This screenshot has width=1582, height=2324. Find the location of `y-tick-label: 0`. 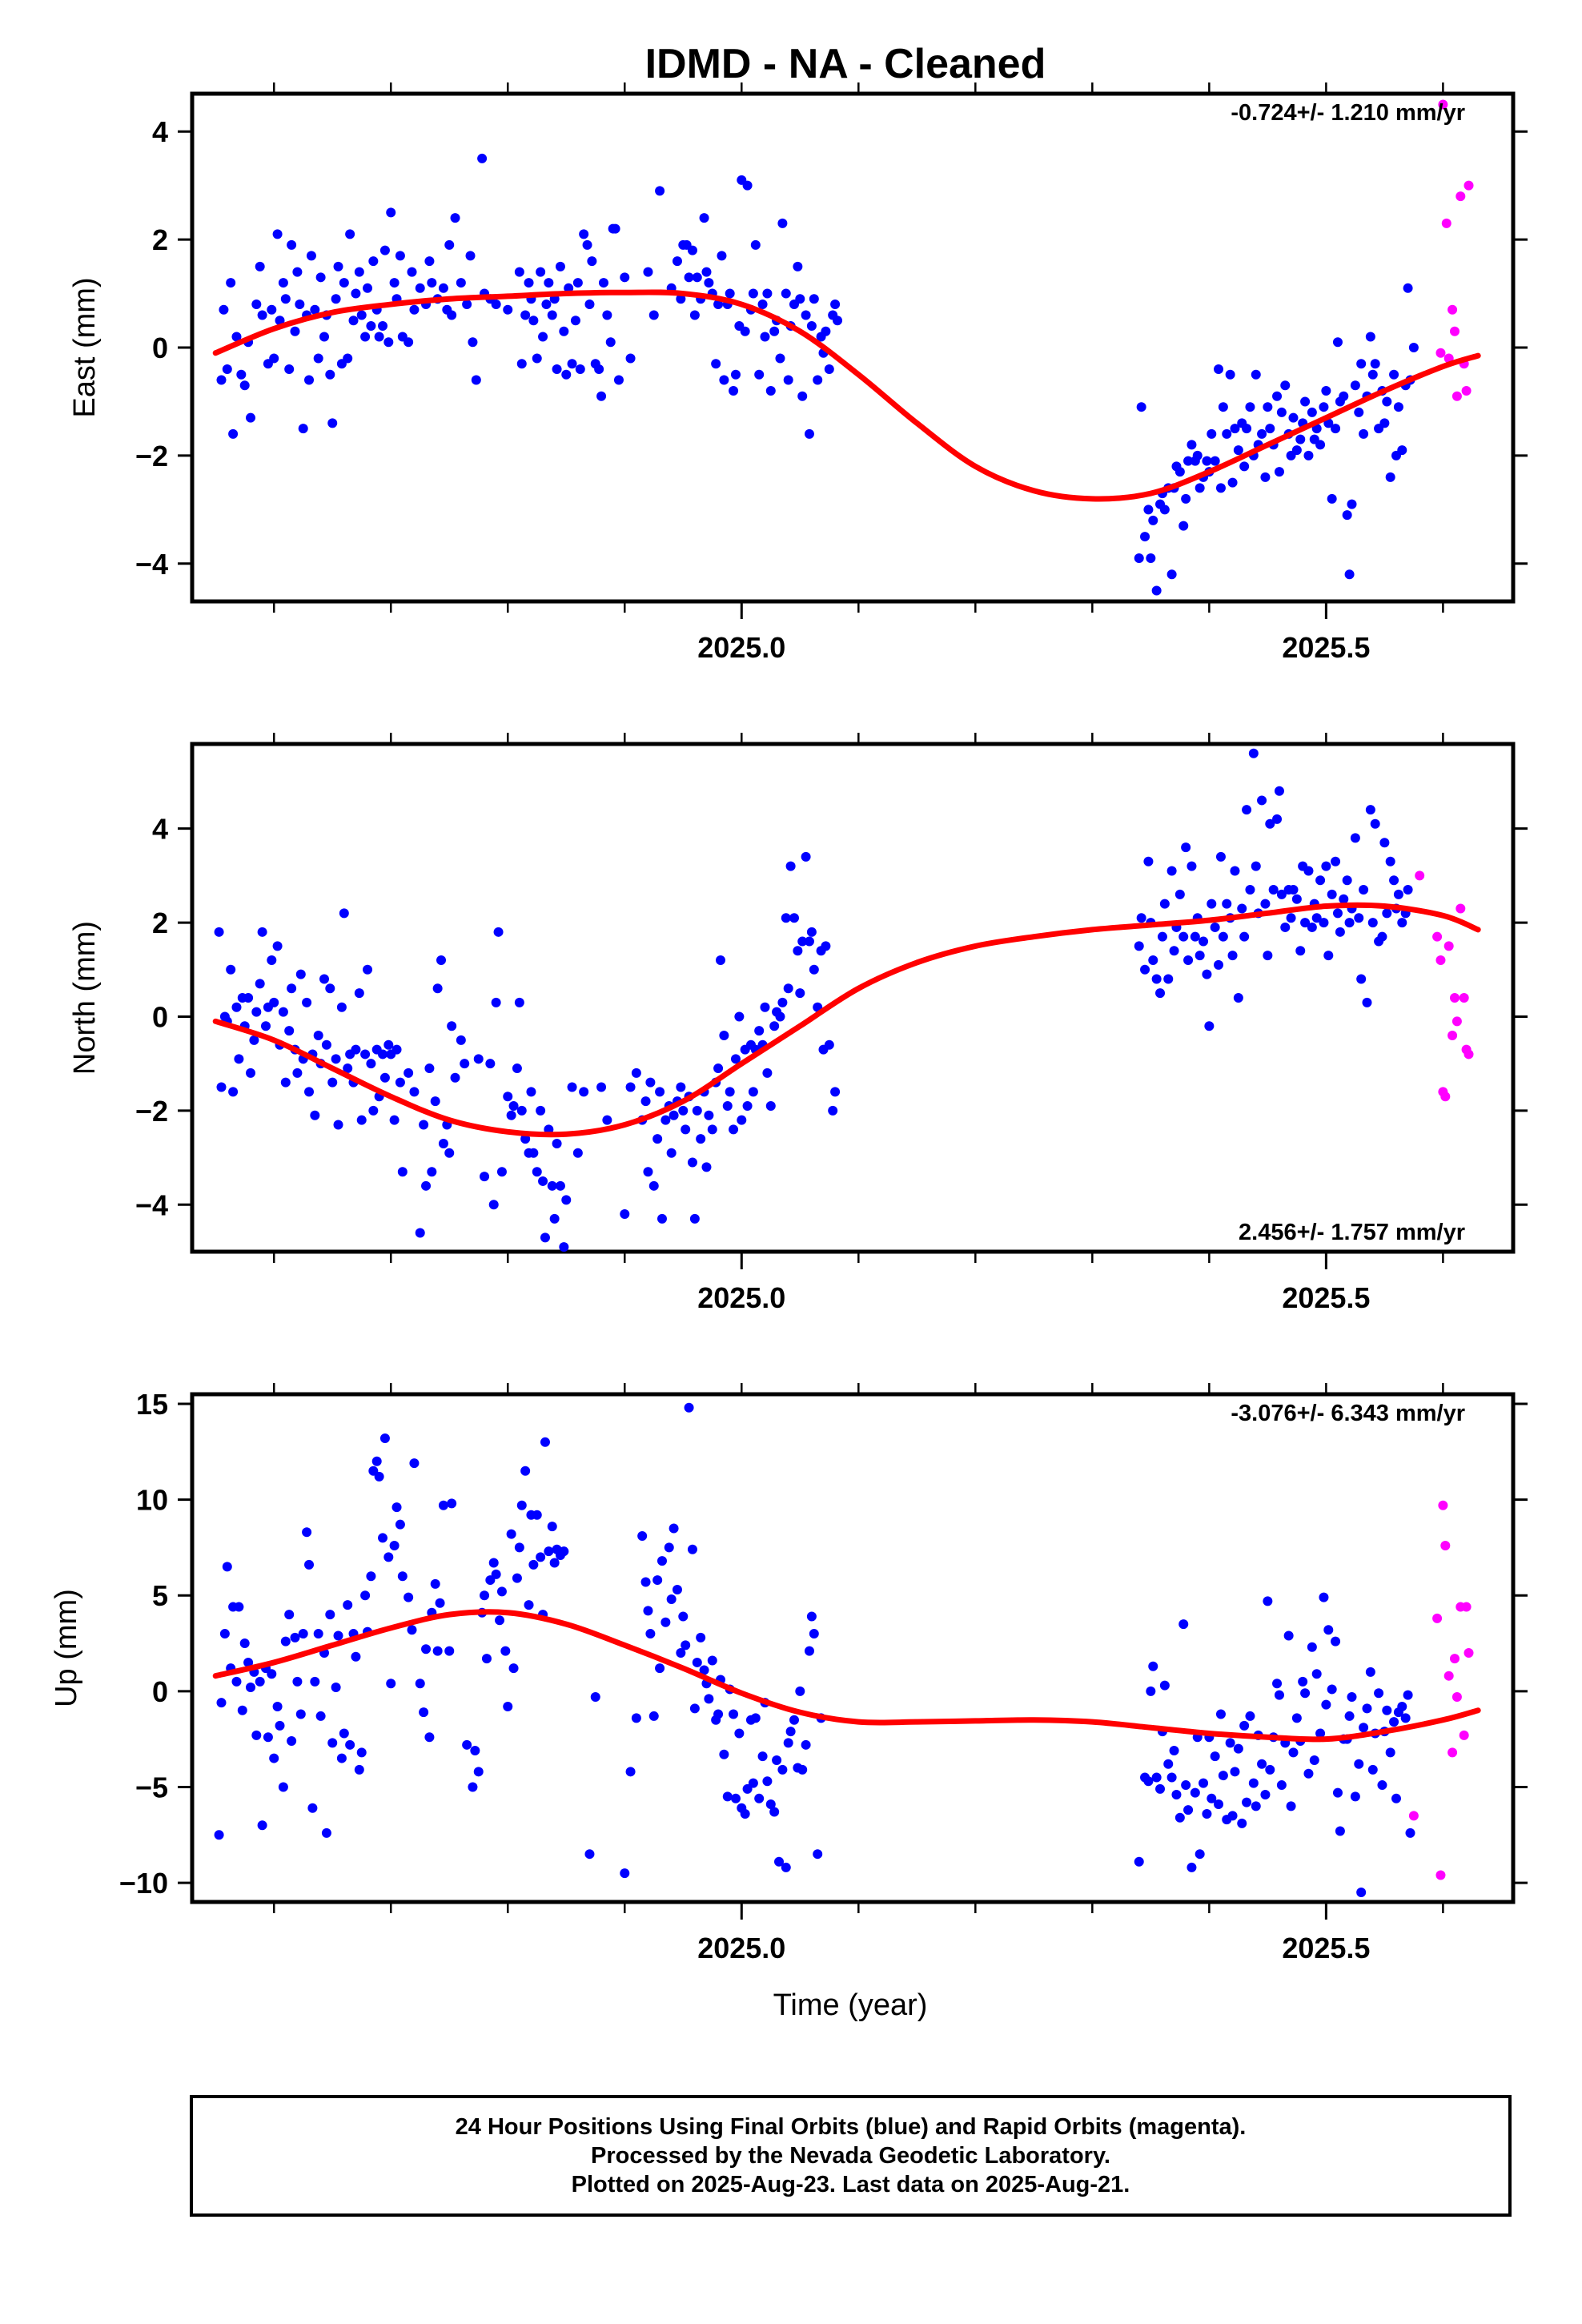

y-tick-label: 0 is located at coordinates (160, 348).